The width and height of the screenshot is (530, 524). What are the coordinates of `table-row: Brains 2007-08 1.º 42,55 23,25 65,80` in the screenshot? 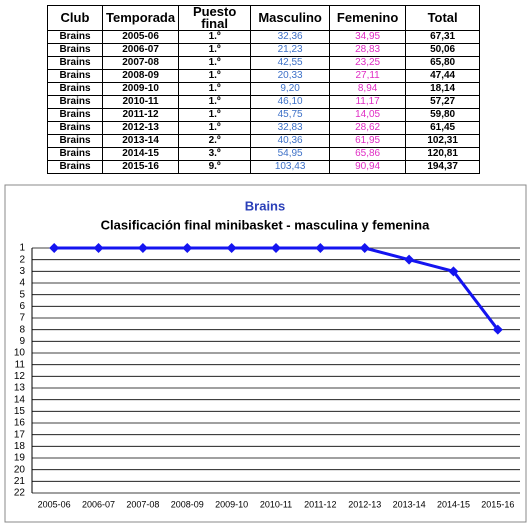 It's located at (264, 63).